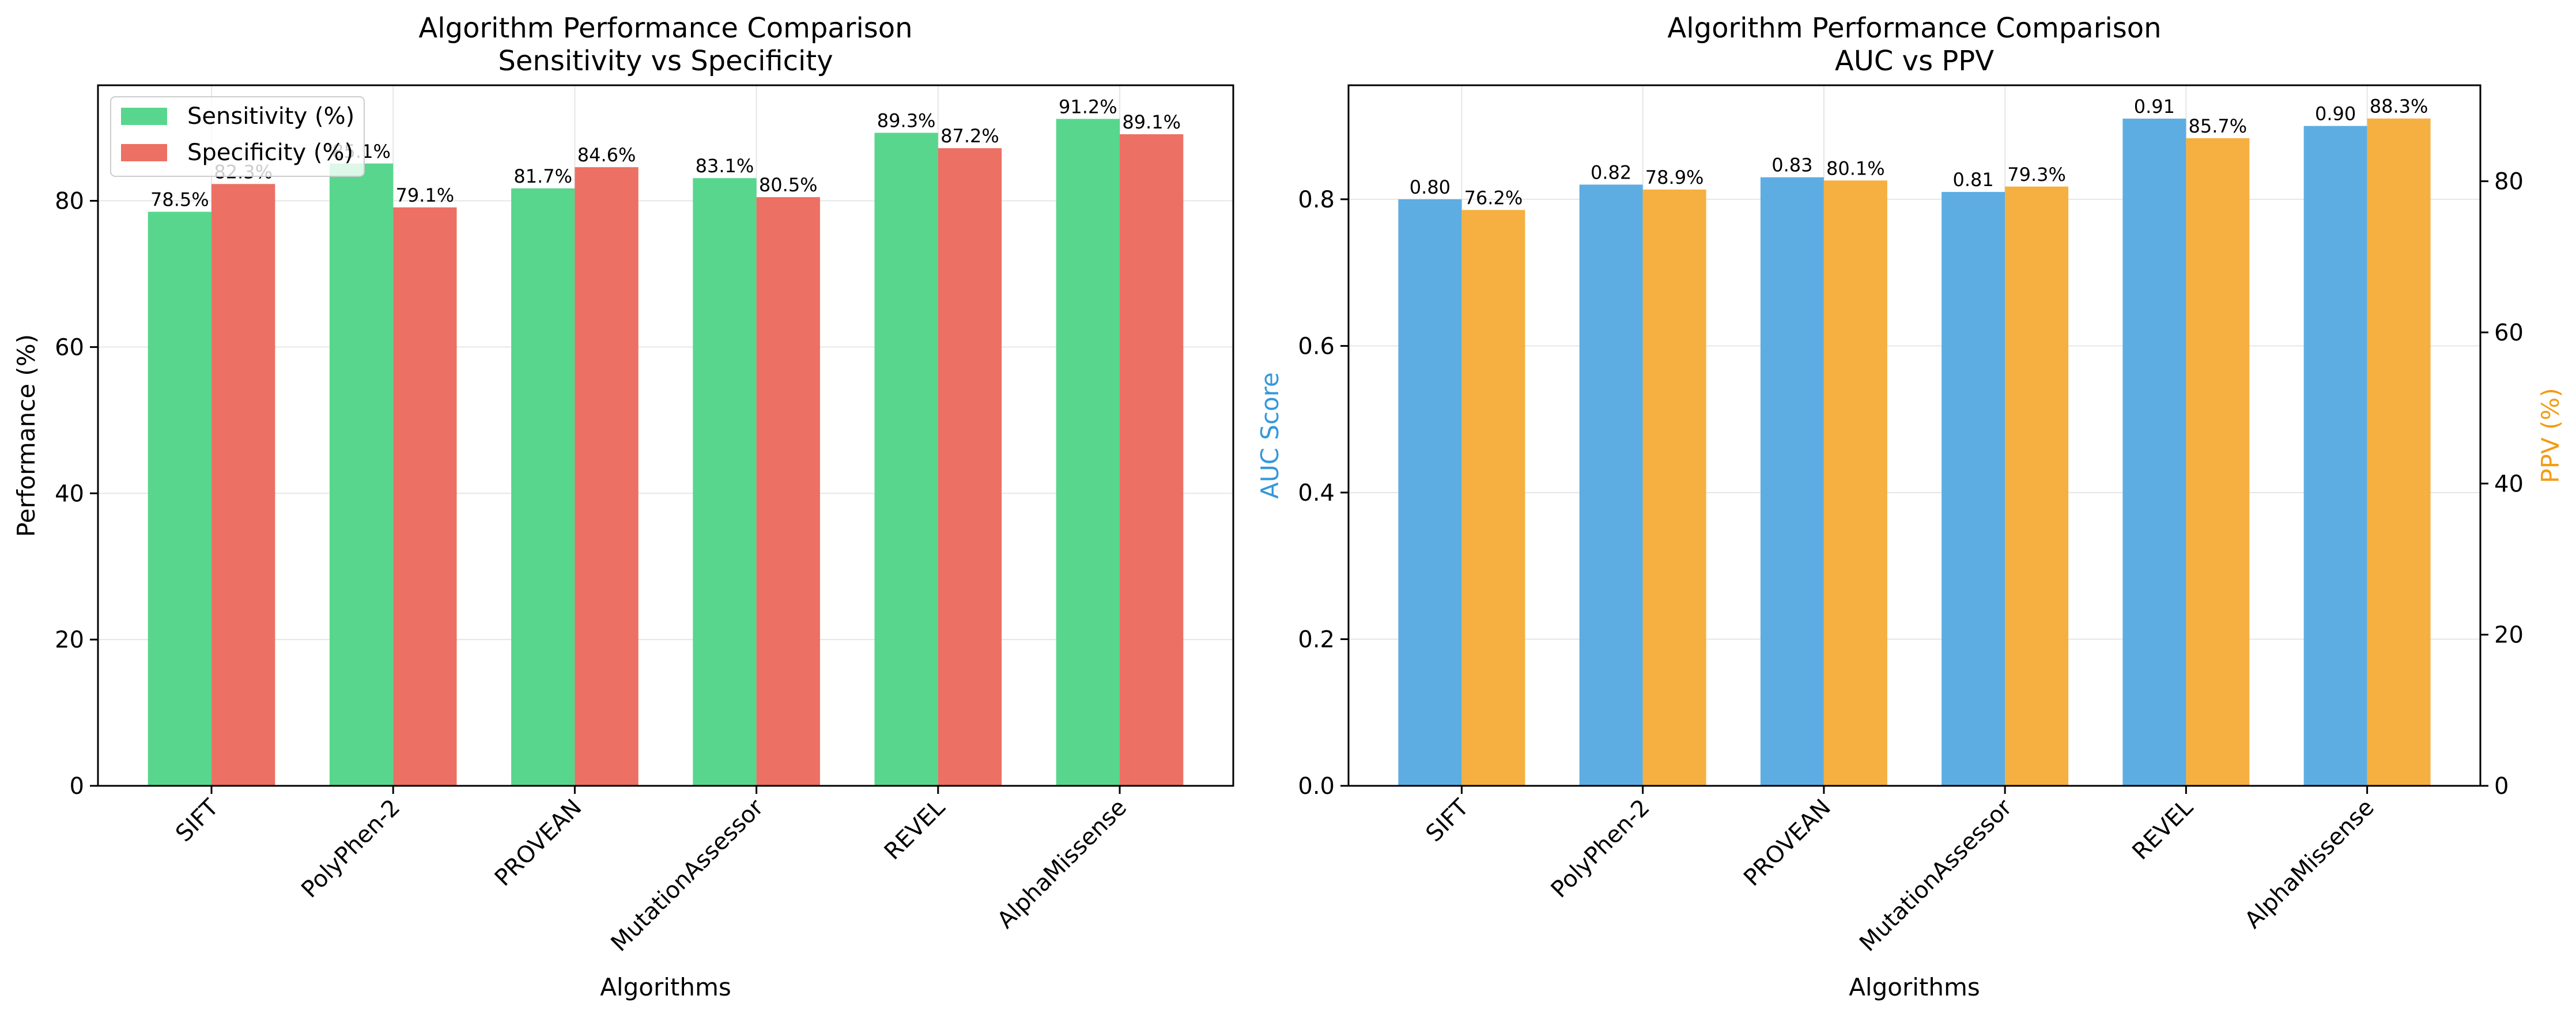 Image resolution: width=2576 pixels, height=1018 pixels. Describe the element at coordinates (77, 786) in the screenshot. I see `y-tick-label: 0` at that location.